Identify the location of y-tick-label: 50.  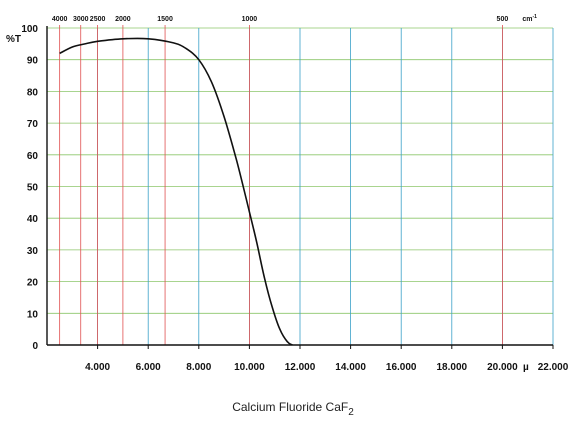
(33, 188).